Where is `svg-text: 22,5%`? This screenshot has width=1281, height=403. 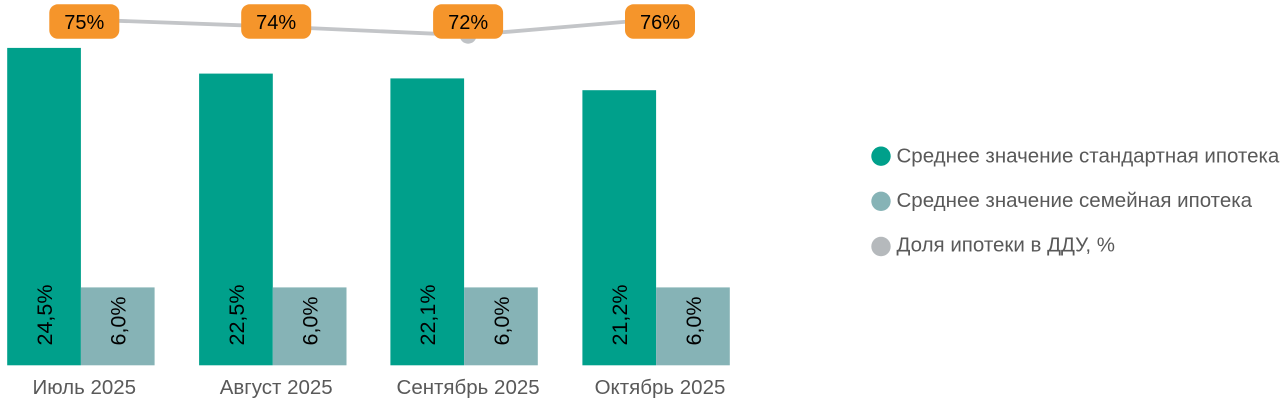 svg-text: 22,5% is located at coordinates (237, 315).